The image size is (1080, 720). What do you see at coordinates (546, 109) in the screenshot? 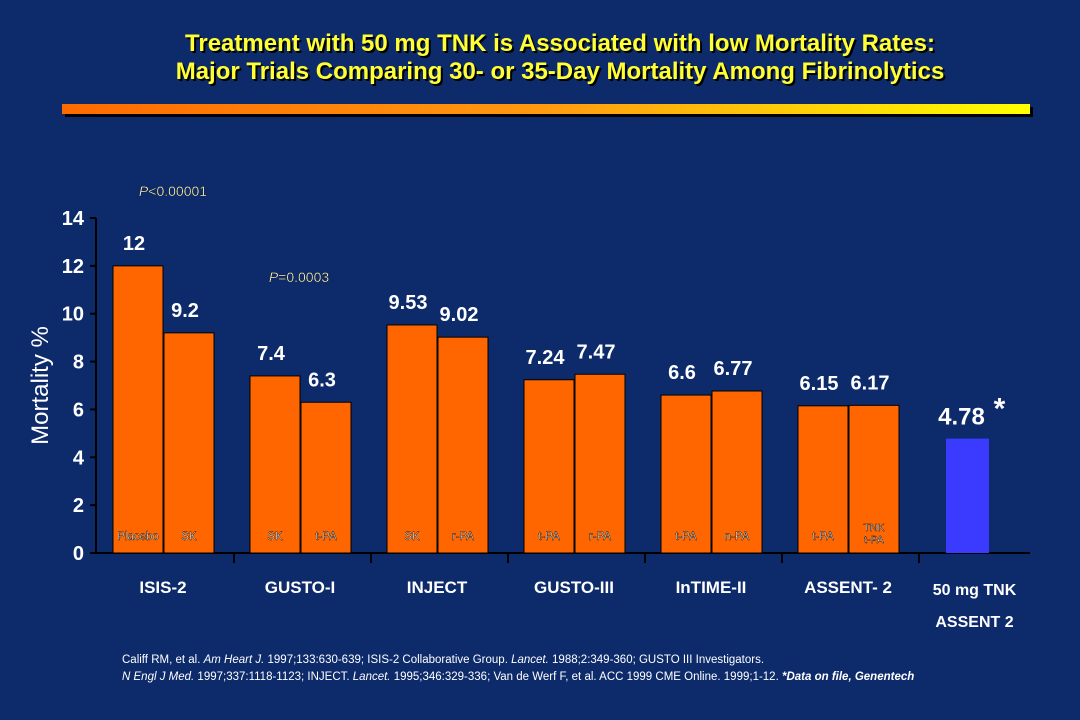
I see `title-underline-bar` at bounding box center [546, 109].